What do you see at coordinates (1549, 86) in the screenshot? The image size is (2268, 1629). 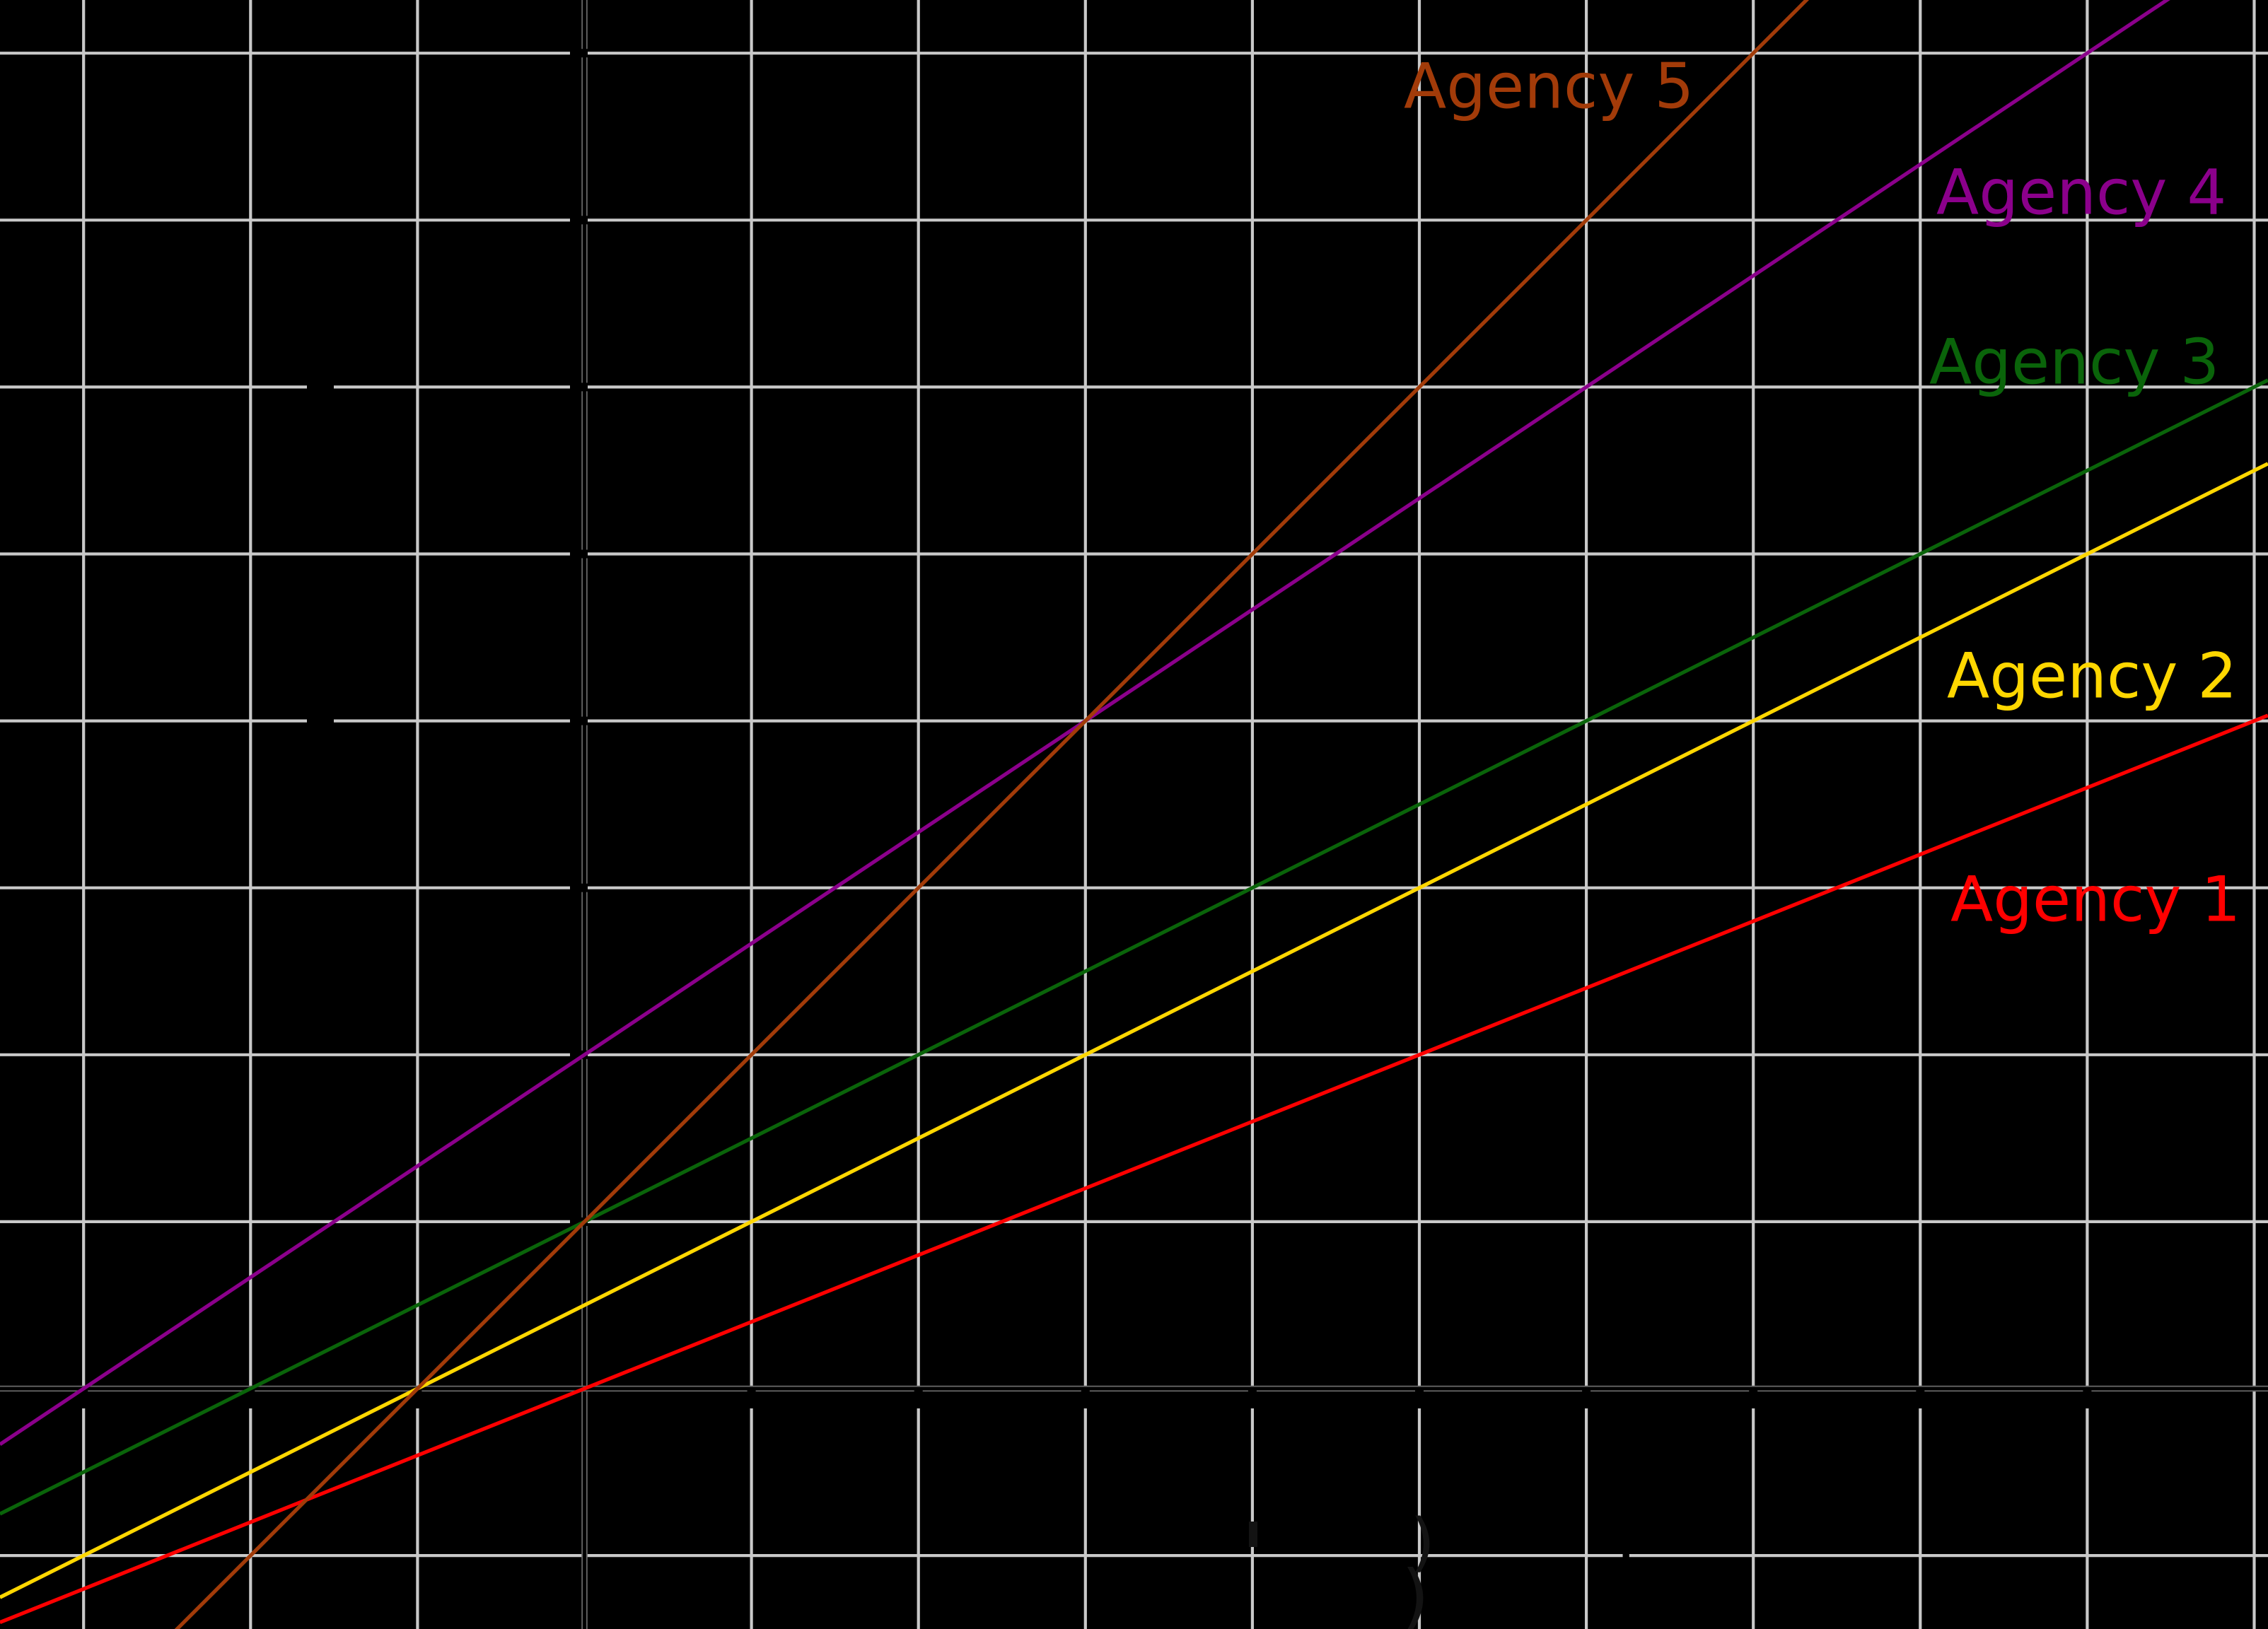 I see `series-label-agency-5: Agency 5` at bounding box center [1549, 86].